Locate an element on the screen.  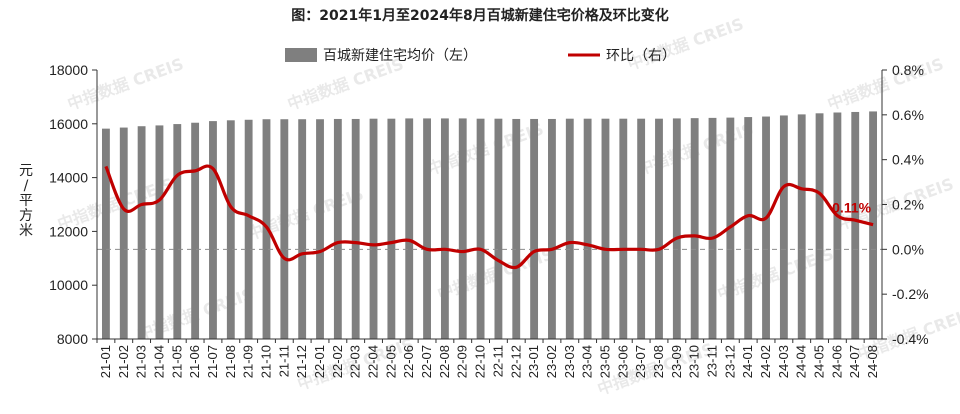
latest-value-label: 0.11% is located at coordinates (851, 208).